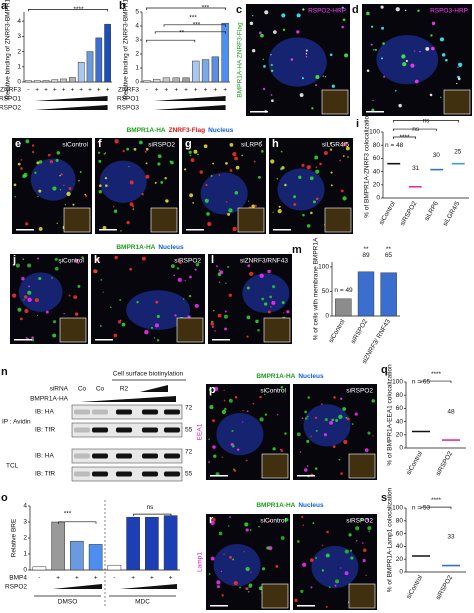  I want to click on row-sign: -, so click(147, 90).